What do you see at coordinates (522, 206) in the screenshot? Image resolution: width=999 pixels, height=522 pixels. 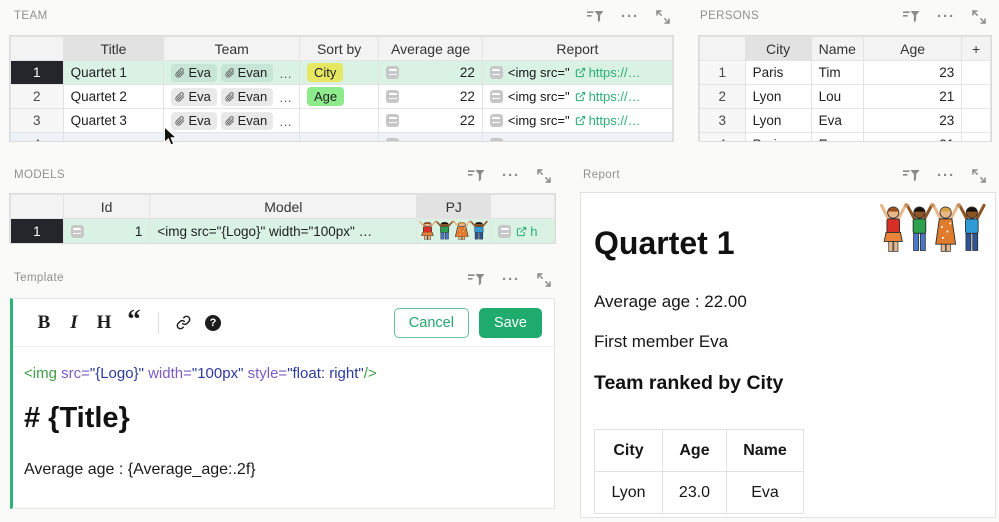 I see `column-header-cropped` at bounding box center [522, 206].